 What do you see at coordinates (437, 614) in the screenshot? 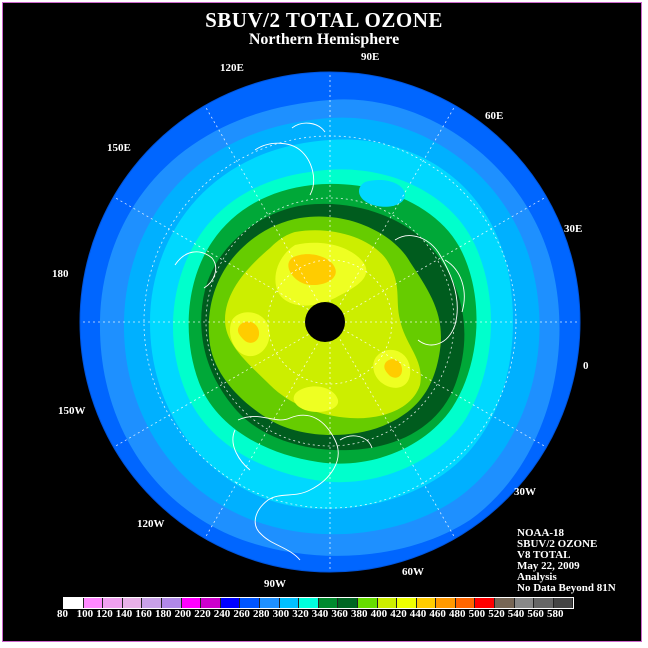
I see `scale-label: 460` at bounding box center [437, 614].